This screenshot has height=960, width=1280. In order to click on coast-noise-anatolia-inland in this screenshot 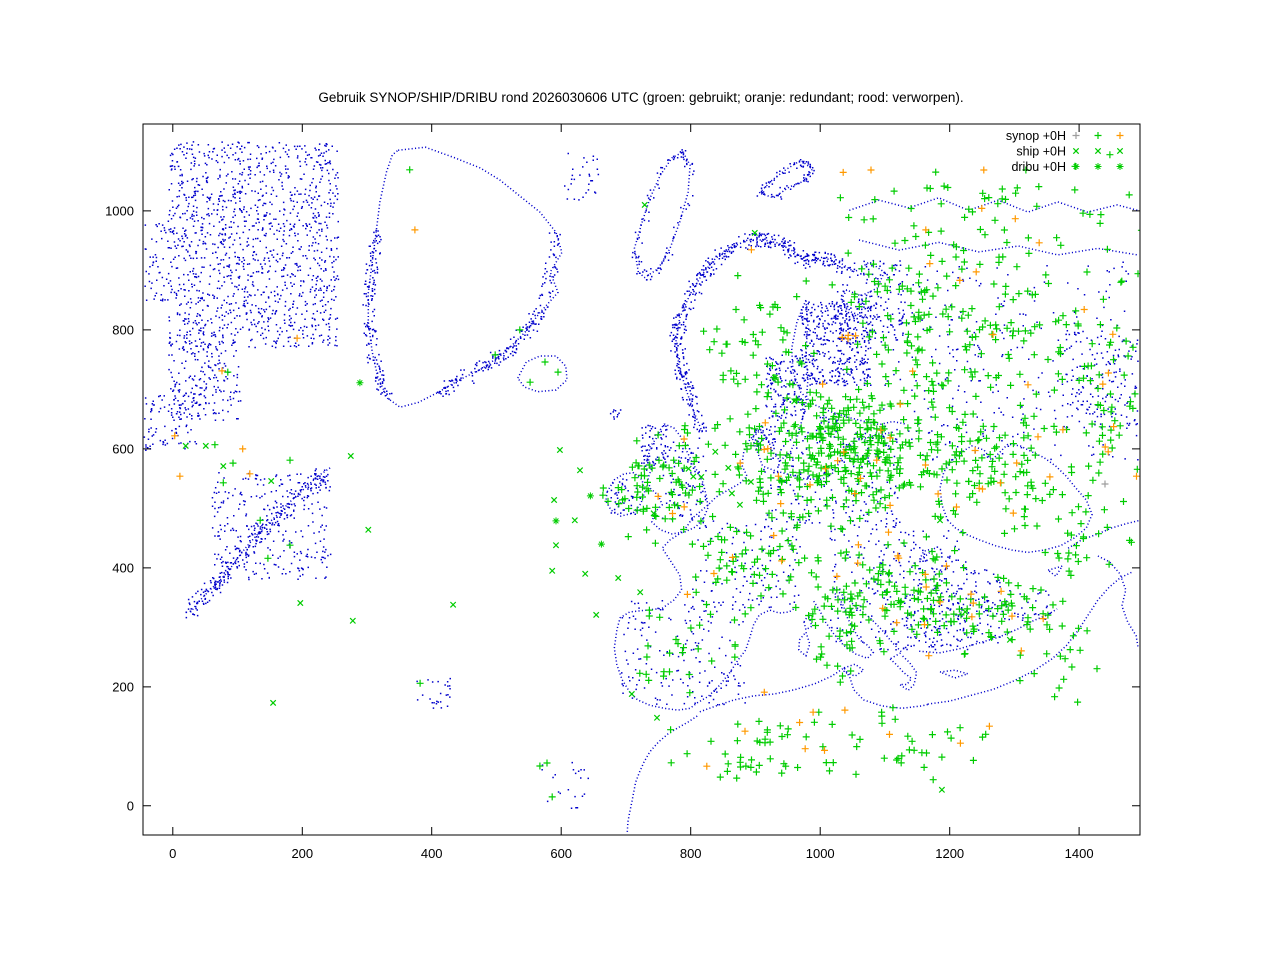, I will do `click(996, 605)`.